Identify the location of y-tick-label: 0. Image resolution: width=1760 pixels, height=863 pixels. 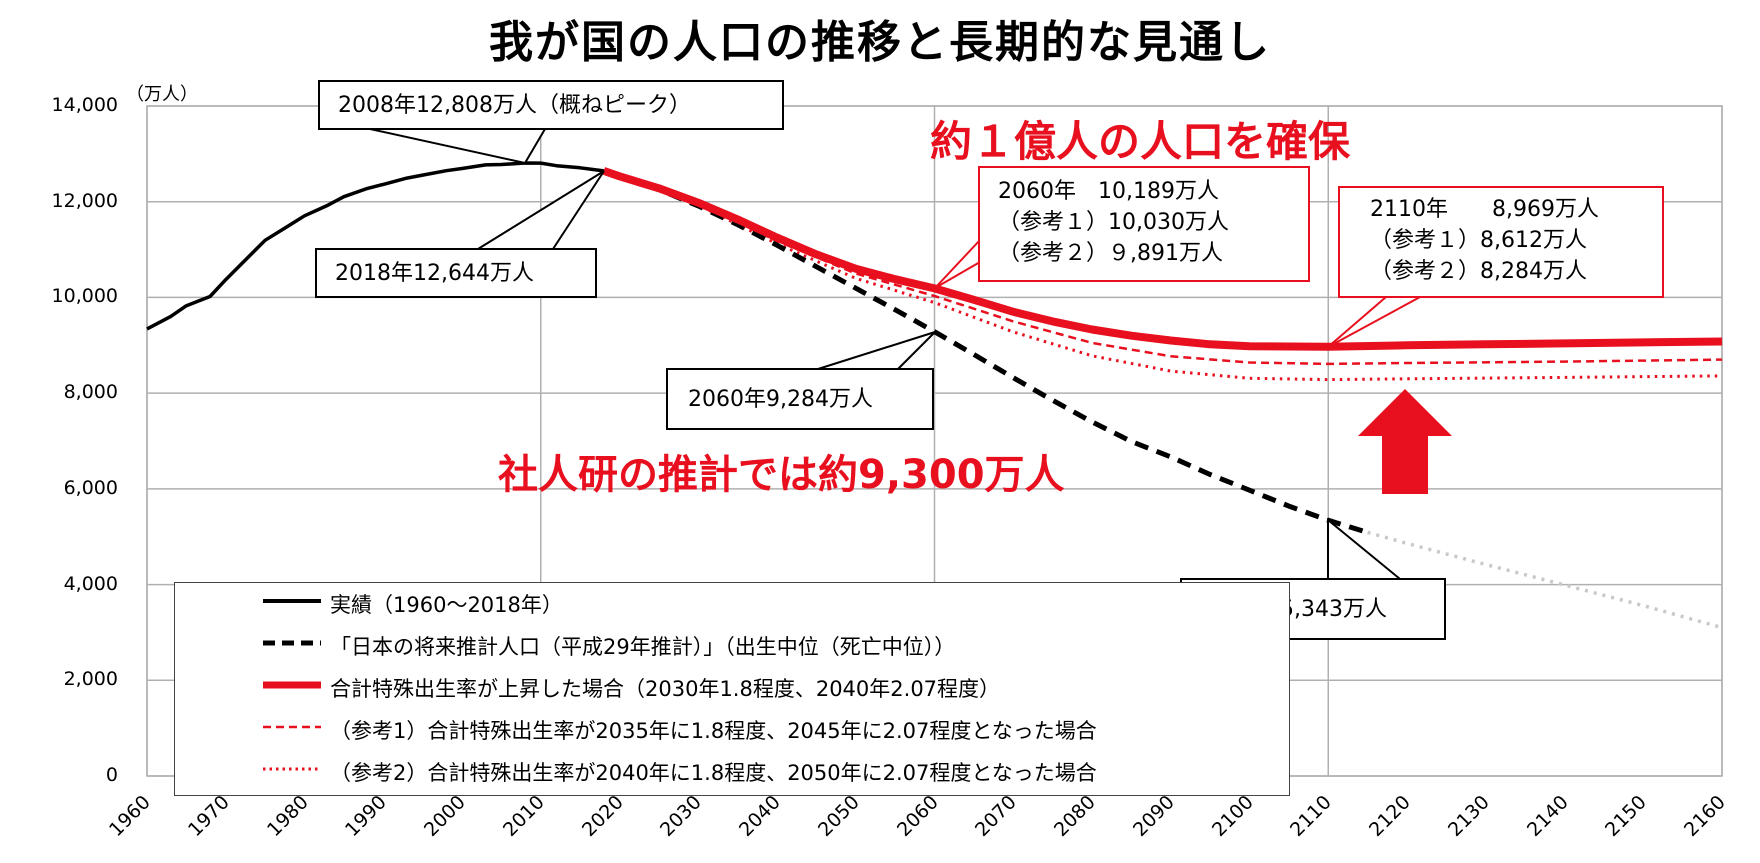
(111, 775).